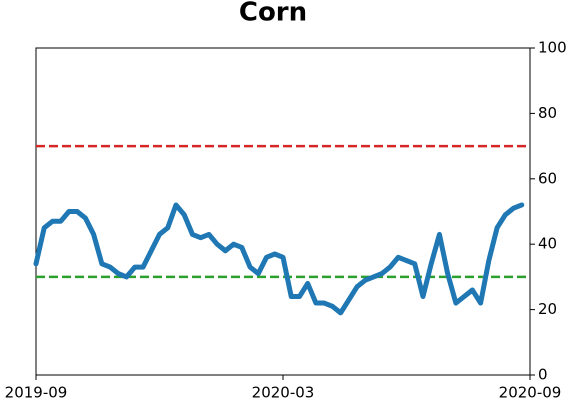  Describe the element at coordinates (273, 14) in the screenshot. I see `chart-title: Corn` at that location.